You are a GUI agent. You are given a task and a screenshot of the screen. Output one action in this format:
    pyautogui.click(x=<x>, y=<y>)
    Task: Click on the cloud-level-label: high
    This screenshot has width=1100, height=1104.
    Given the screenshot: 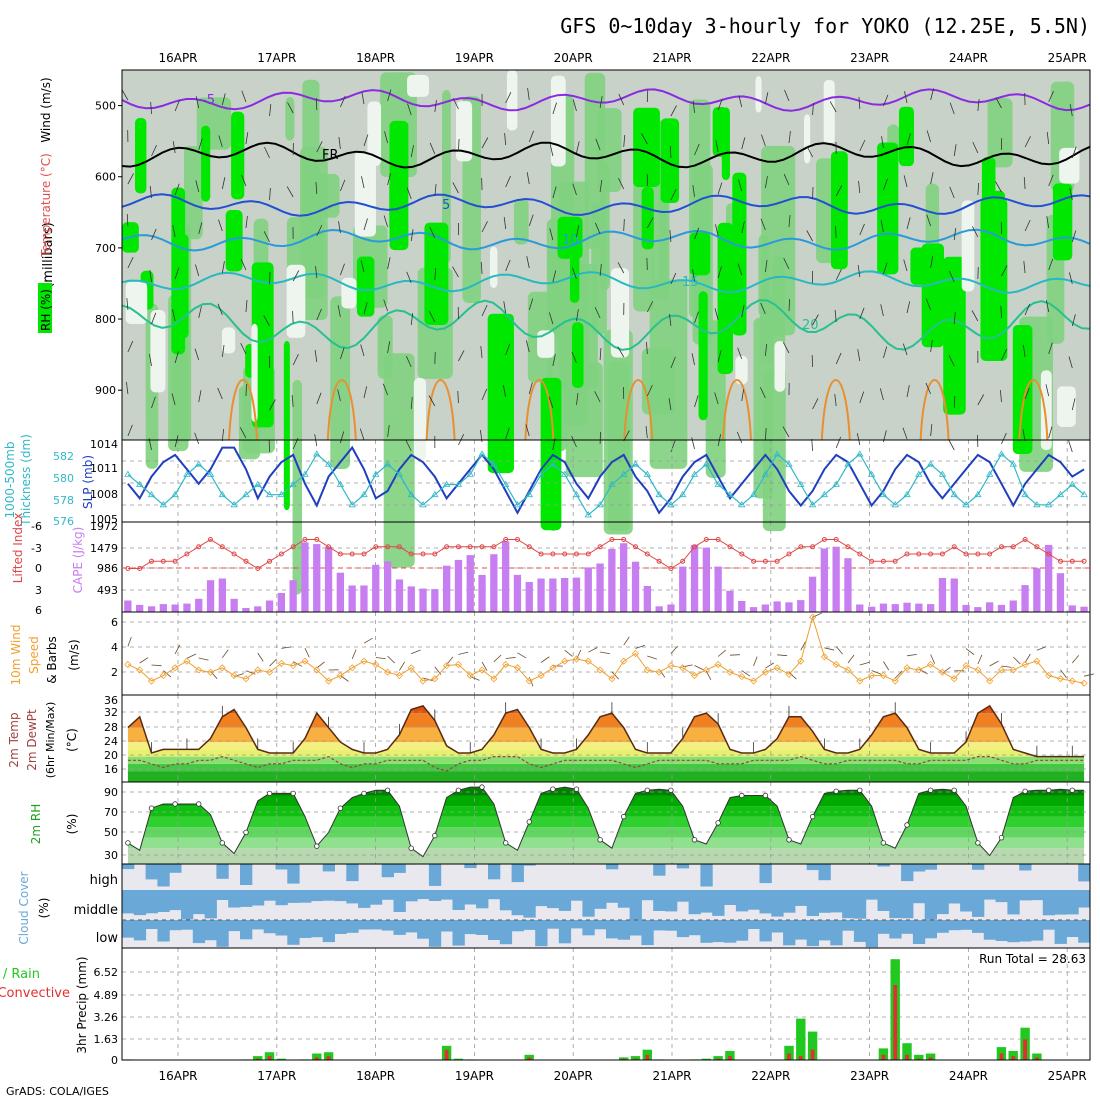 What is the action you would take?
    pyautogui.click(x=104, y=880)
    